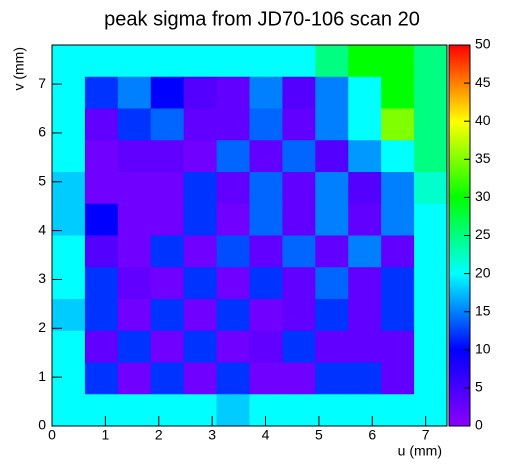 The image size is (524, 474). I want to click on color-bar-label: 40, so click(483, 120).